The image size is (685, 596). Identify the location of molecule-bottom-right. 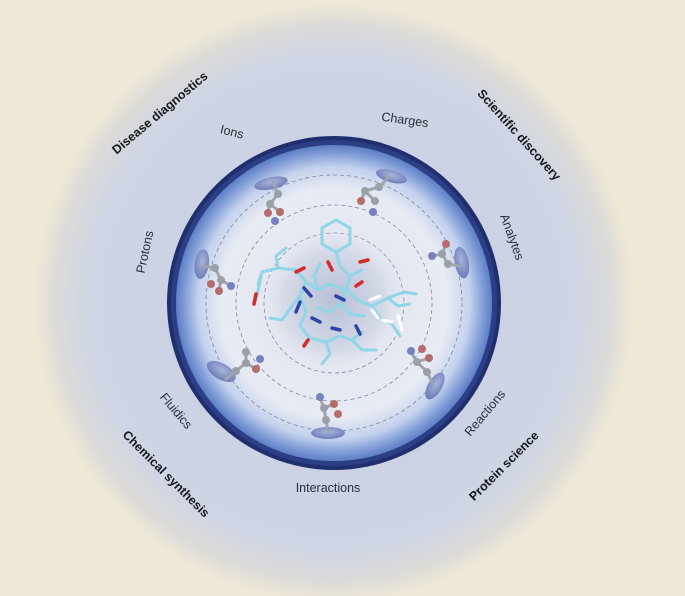
(426, 372).